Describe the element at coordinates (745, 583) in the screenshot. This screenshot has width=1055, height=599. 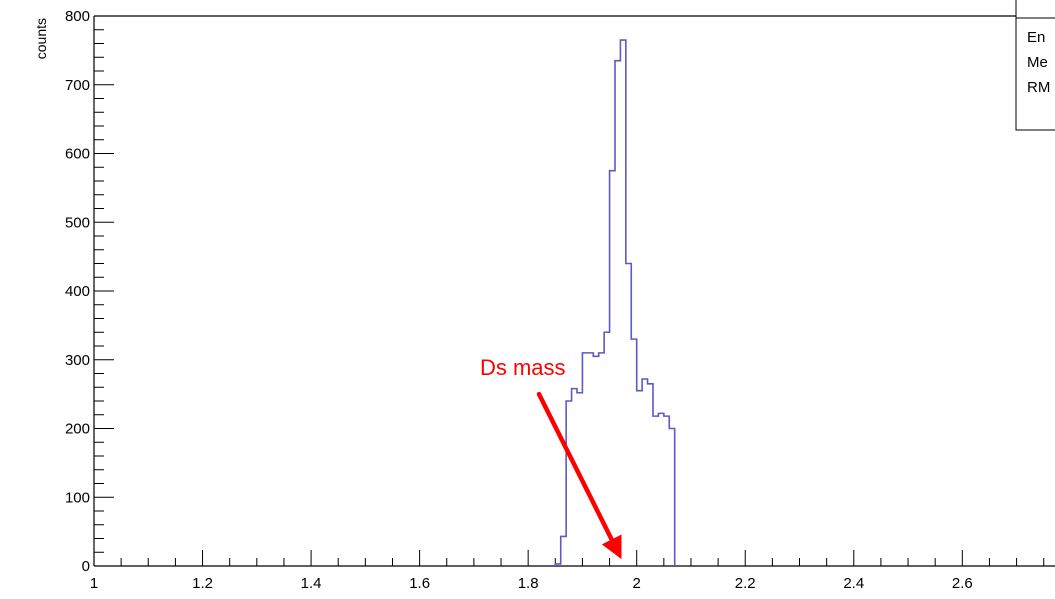
I see `x-tick-label: 2.2` at that location.